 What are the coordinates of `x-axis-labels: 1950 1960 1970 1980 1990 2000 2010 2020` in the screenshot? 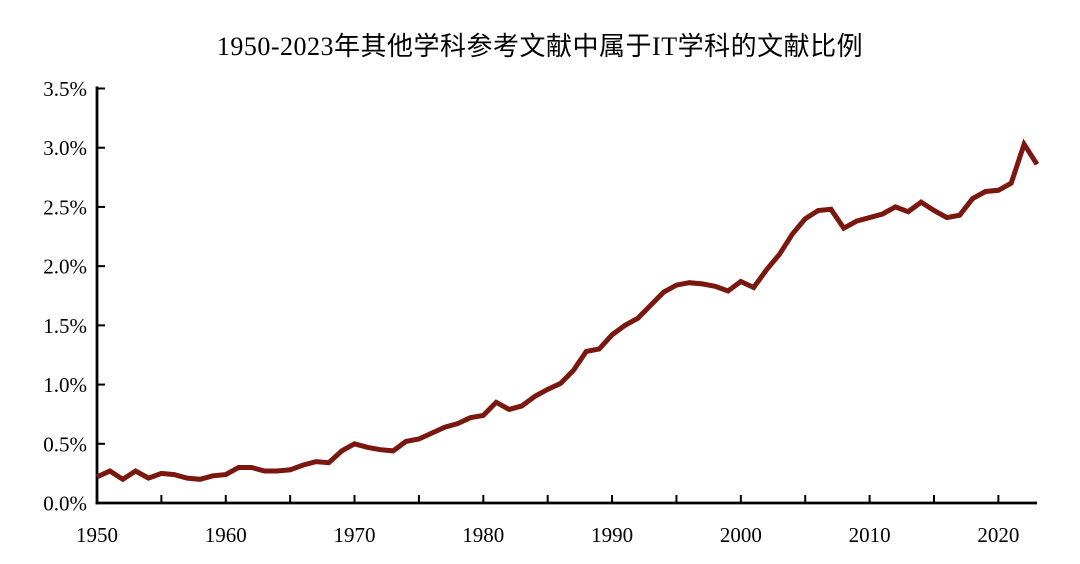 It's located at (547, 535).